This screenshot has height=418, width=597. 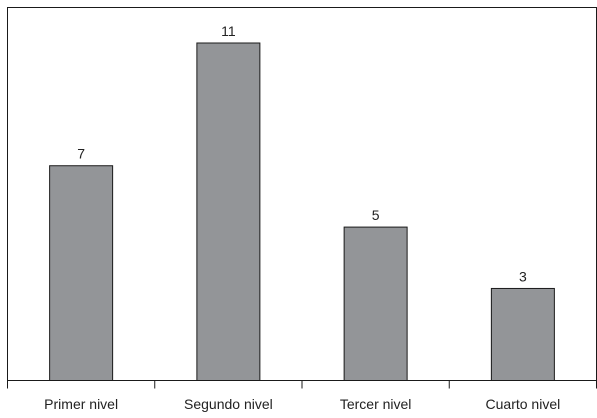 What do you see at coordinates (228, 211) in the screenshot?
I see `bar-segundo-nivel` at bounding box center [228, 211].